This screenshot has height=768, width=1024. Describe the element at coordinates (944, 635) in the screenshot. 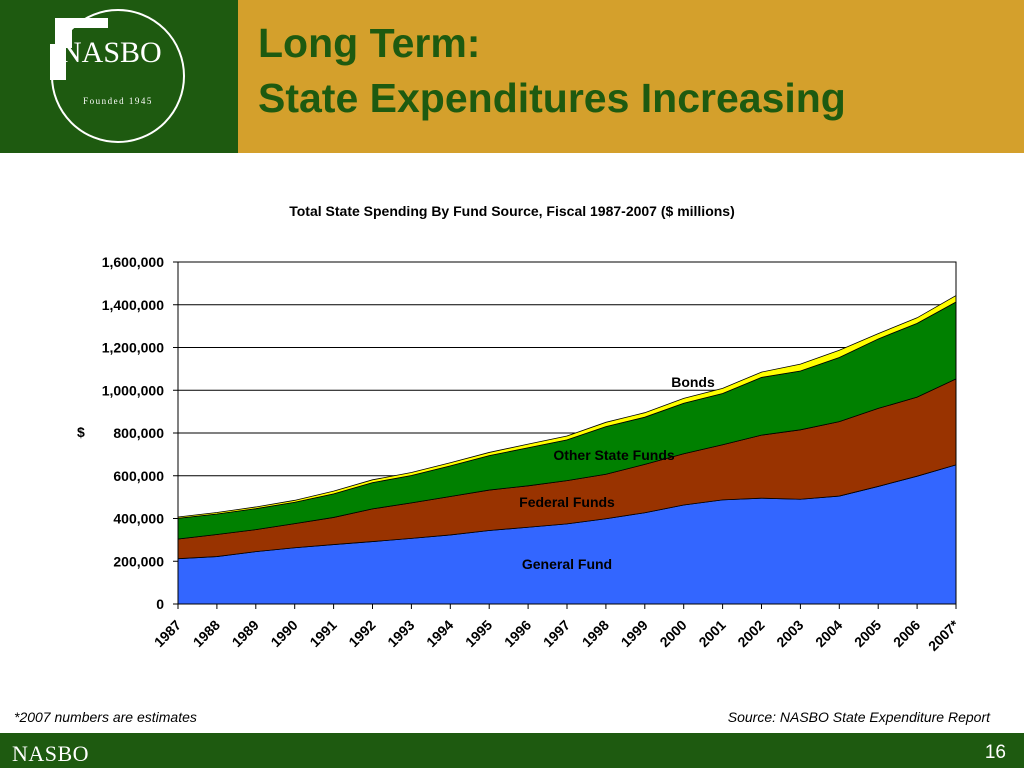

I see `x-tick-label: 2007*` at that location.